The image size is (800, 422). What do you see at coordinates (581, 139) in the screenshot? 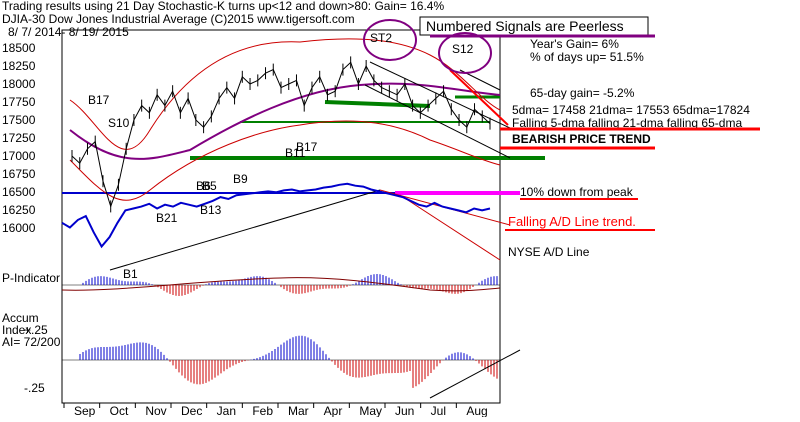
I see `stat-trend: BEARISH PRICE TREND` at bounding box center [581, 139].